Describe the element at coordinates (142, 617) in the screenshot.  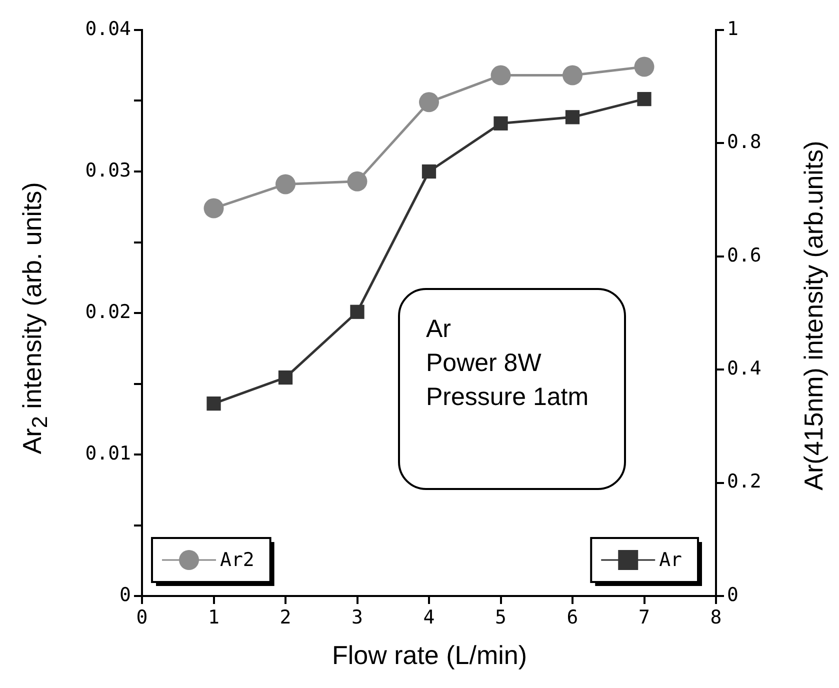
I see `x-tick-label: 0` at that location.